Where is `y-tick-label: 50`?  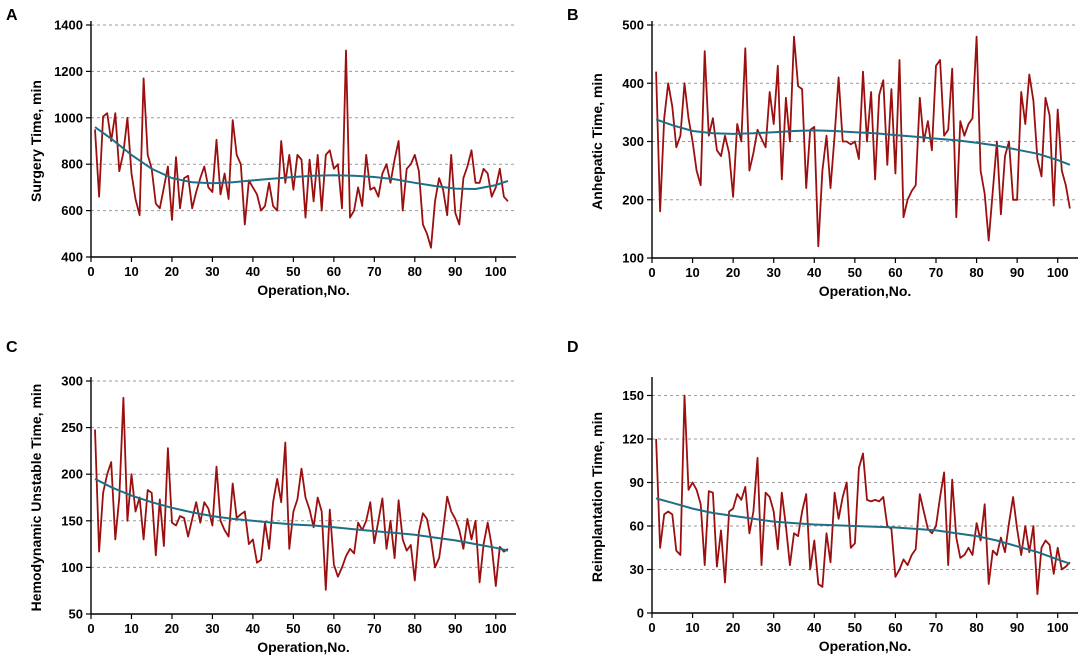
y-tick-label: 50 is located at coordinates (76, 614).